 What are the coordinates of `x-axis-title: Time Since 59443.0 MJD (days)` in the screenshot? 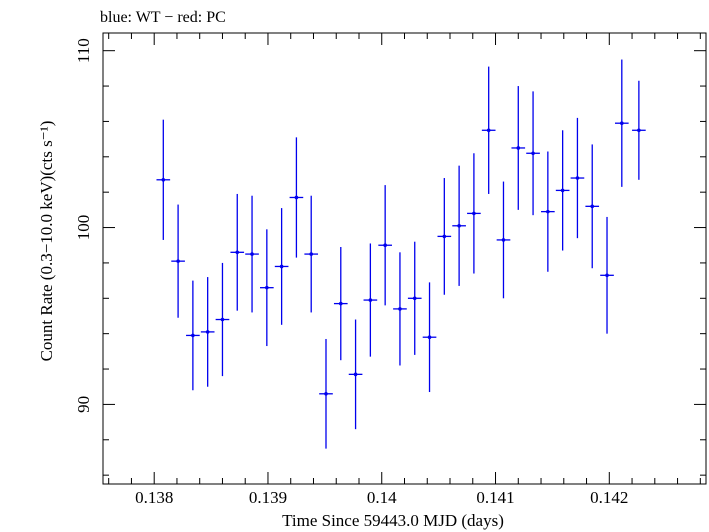 It's located at (393, 520).